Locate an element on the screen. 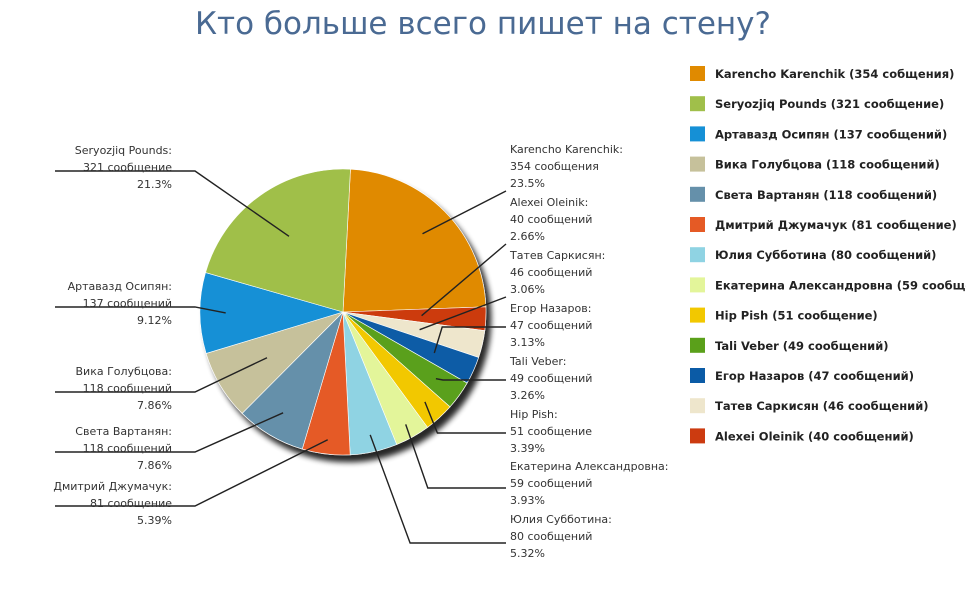 This screenshot has width=966, height=604. data-label-percent: 23.5% is located at coordinates (527, 183).